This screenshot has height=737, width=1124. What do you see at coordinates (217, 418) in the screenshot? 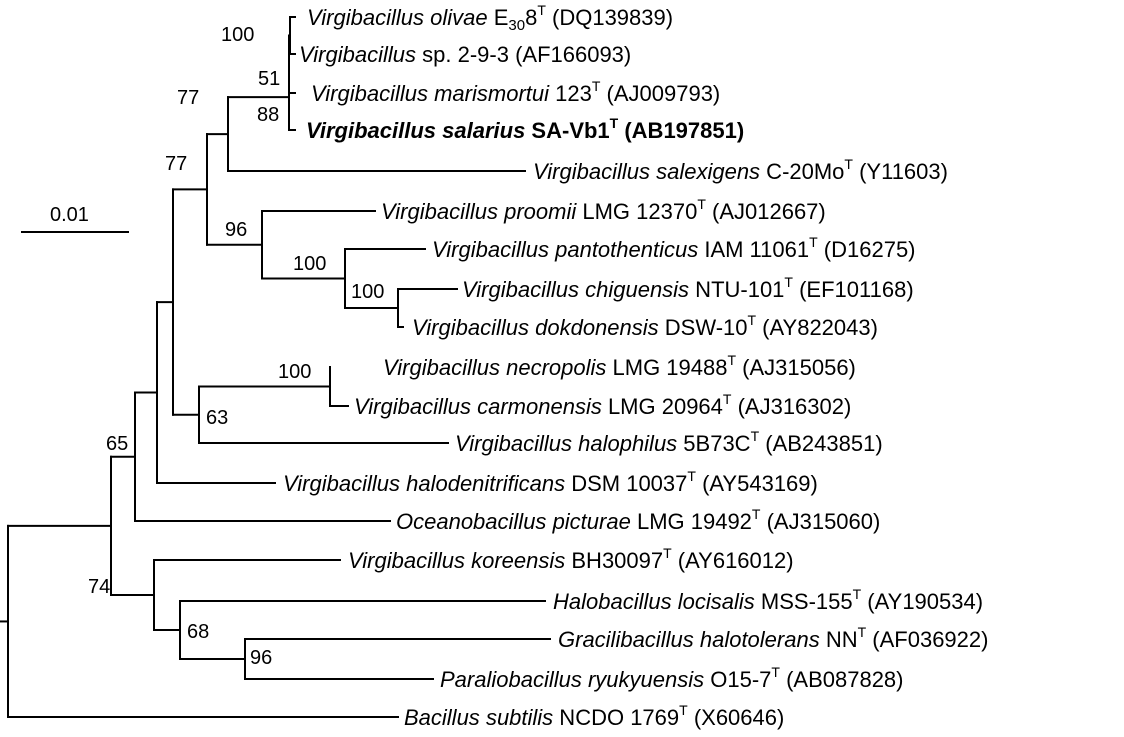
I see `bootstrap-value: 63` at bounding box center [217, 418].